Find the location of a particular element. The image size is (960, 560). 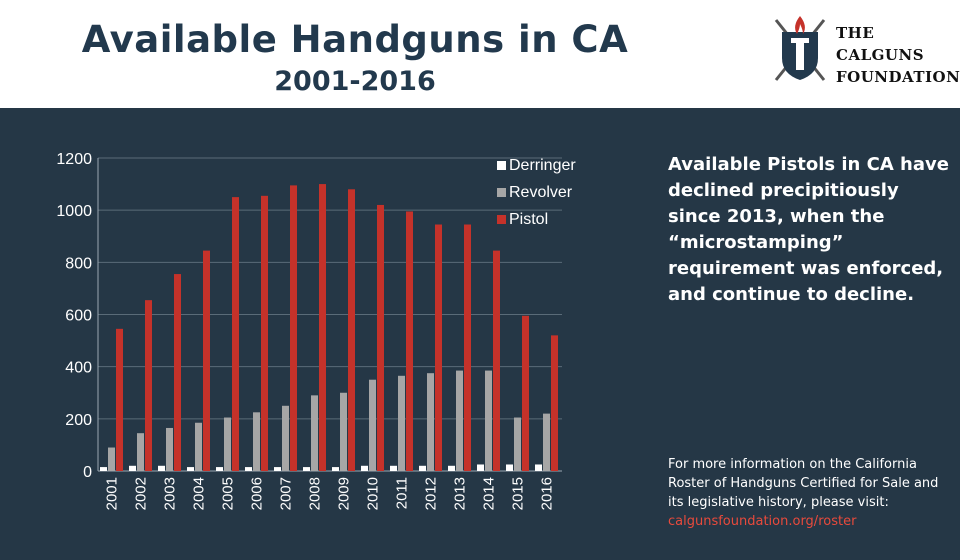

x-tick-label: 2005 is located at coordinates (228, 493).